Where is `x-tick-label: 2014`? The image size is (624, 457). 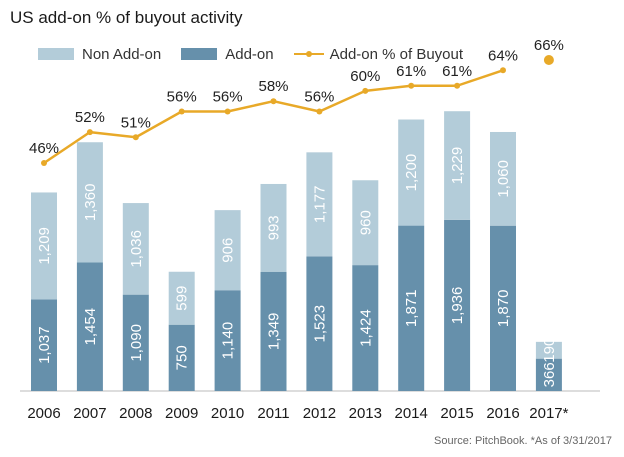
x-tick-label: 2014 is located at coordinates (411, 413).